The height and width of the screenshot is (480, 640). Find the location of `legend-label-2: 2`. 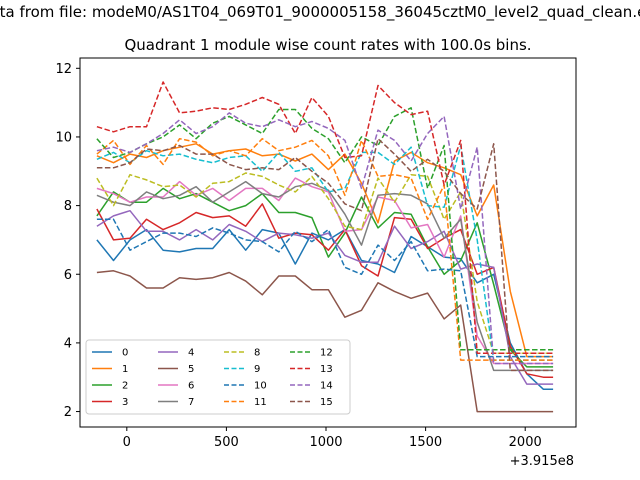

legend-label-2: 2 is located at coordinates (125, 386).